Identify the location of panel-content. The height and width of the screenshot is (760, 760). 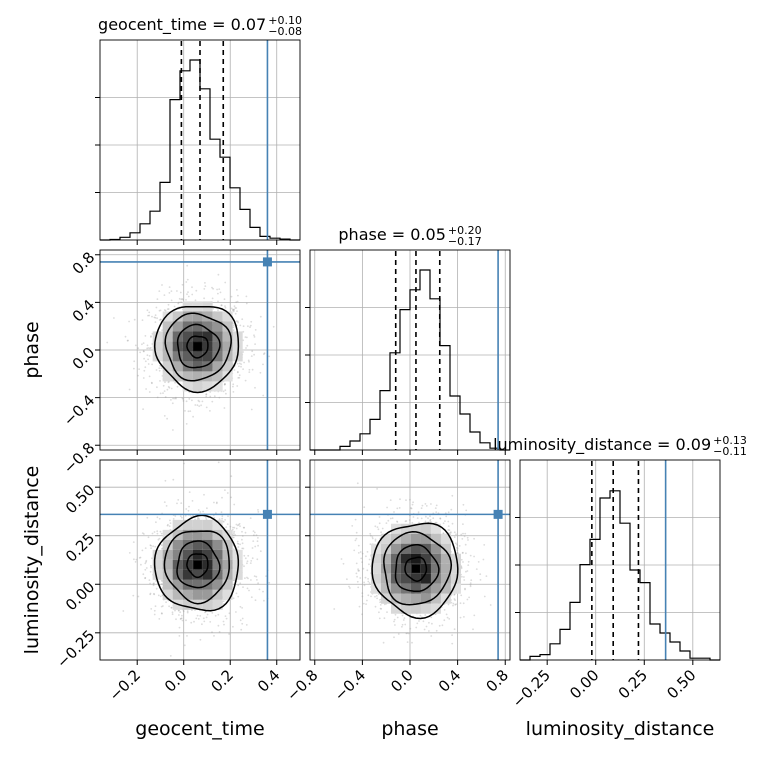
(200, 560).